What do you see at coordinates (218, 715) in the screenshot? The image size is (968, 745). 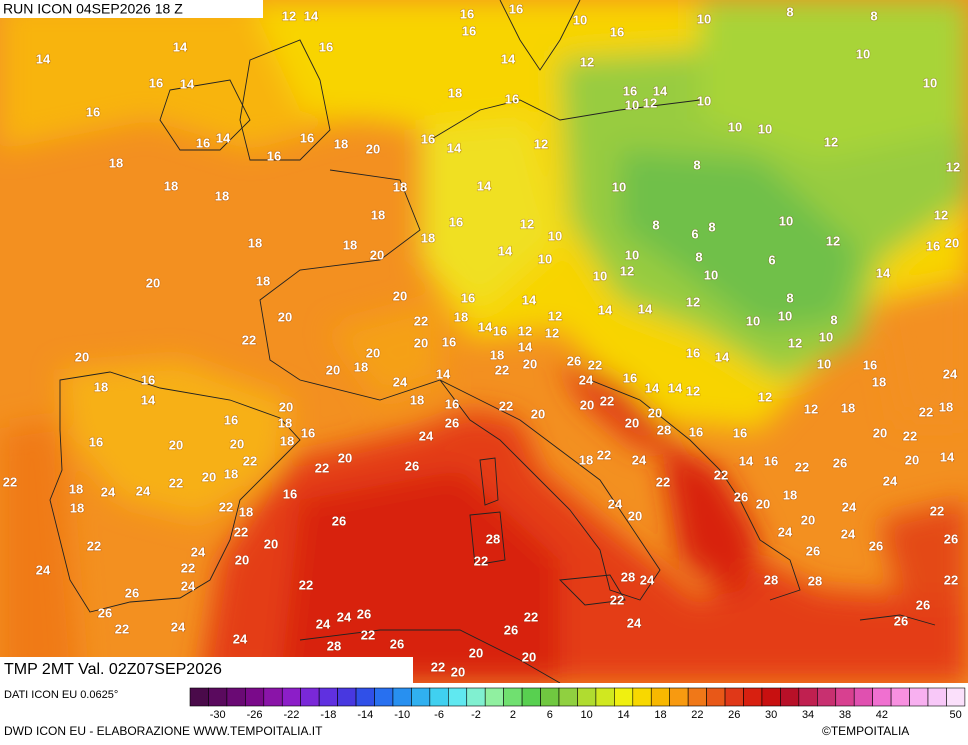 I see `scale-tick-label: -30` at bounding box center [218, 715].